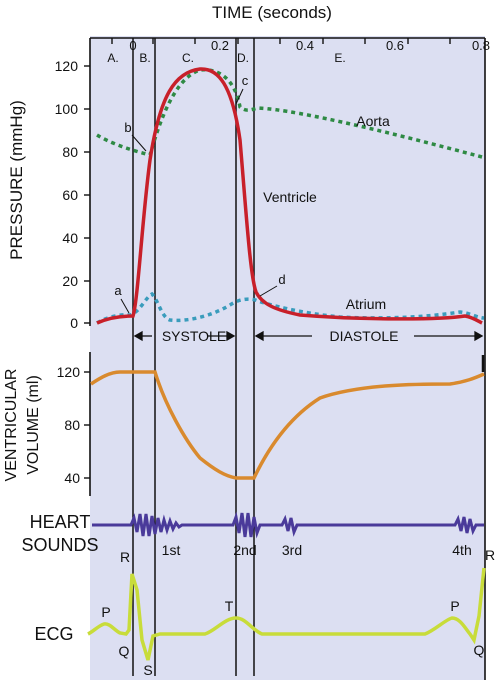 This screenshot has height=682, width=497. Describe the element at coordinates (286, 614) in the screenshot. I see `ecg-trace` at that location.